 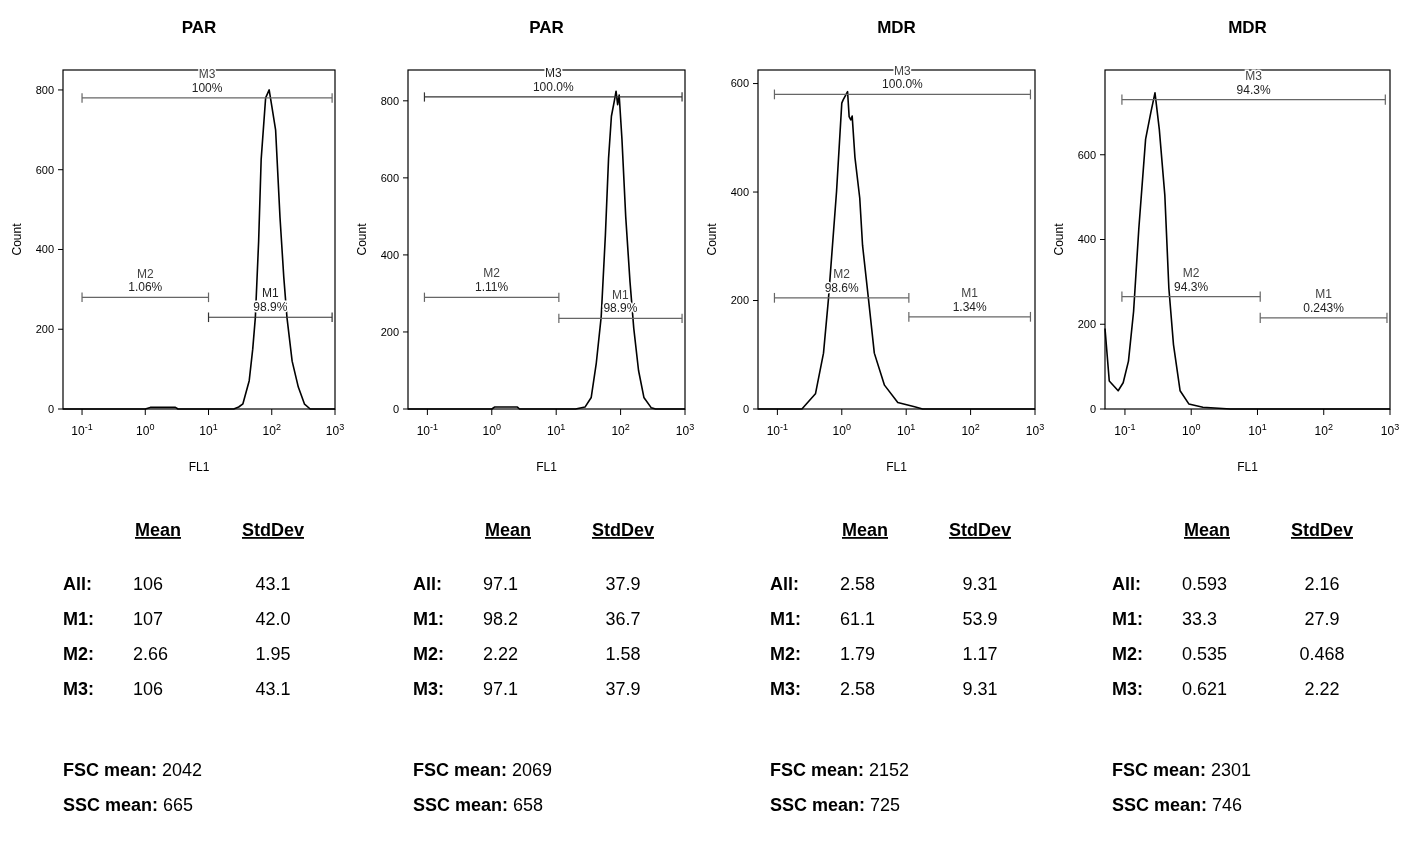 I want to click on text: 1.17, so click(x=980, y=654).